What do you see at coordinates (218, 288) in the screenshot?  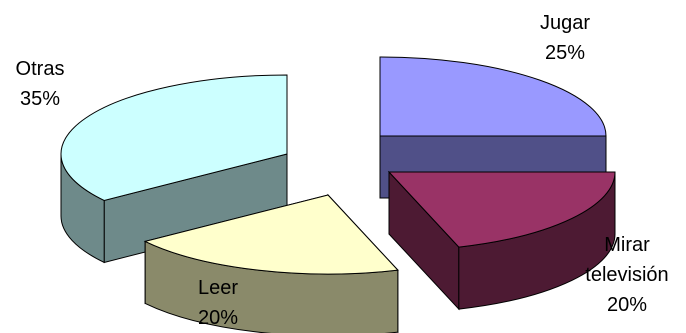 I see `slice-name-leer: Leer` at bounding box center [218, 288].